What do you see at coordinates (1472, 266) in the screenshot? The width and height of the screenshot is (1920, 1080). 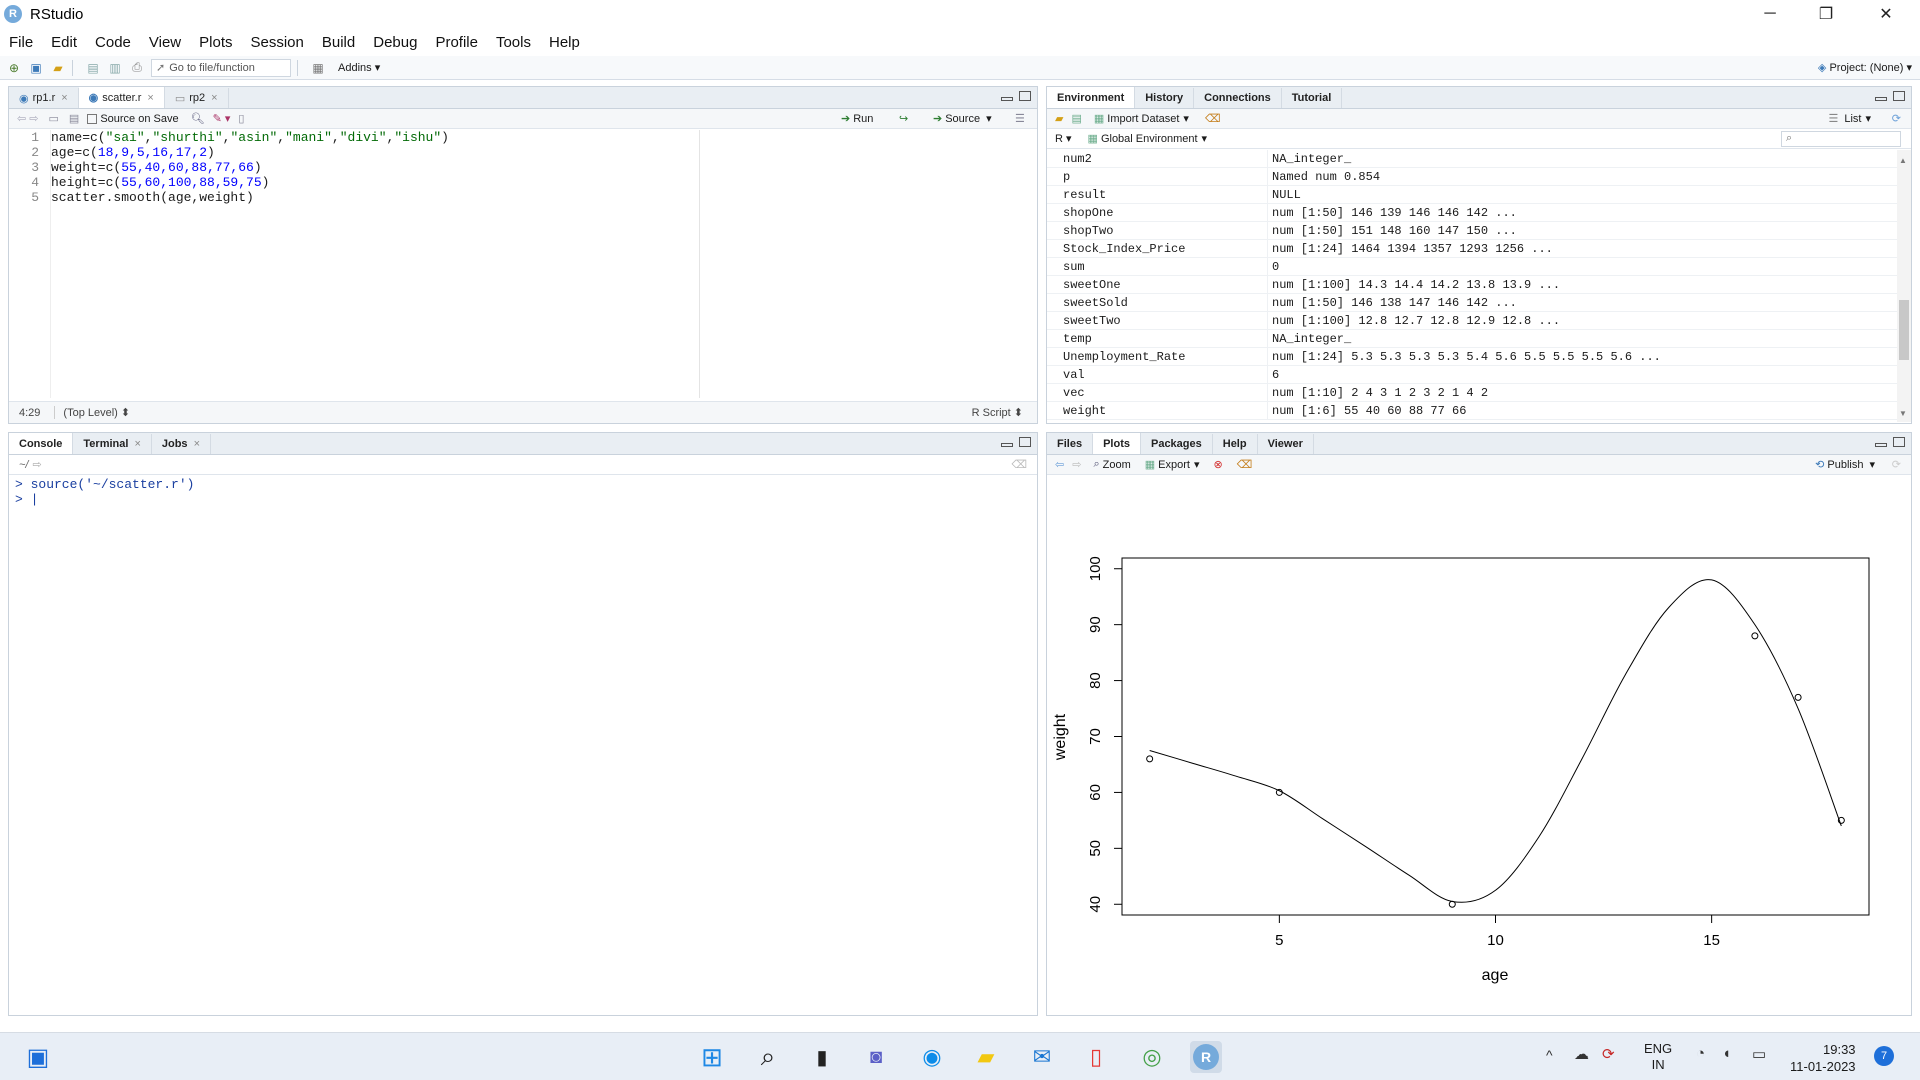 I see `environment-row: sum 0` at bounding box center [1472, 266].